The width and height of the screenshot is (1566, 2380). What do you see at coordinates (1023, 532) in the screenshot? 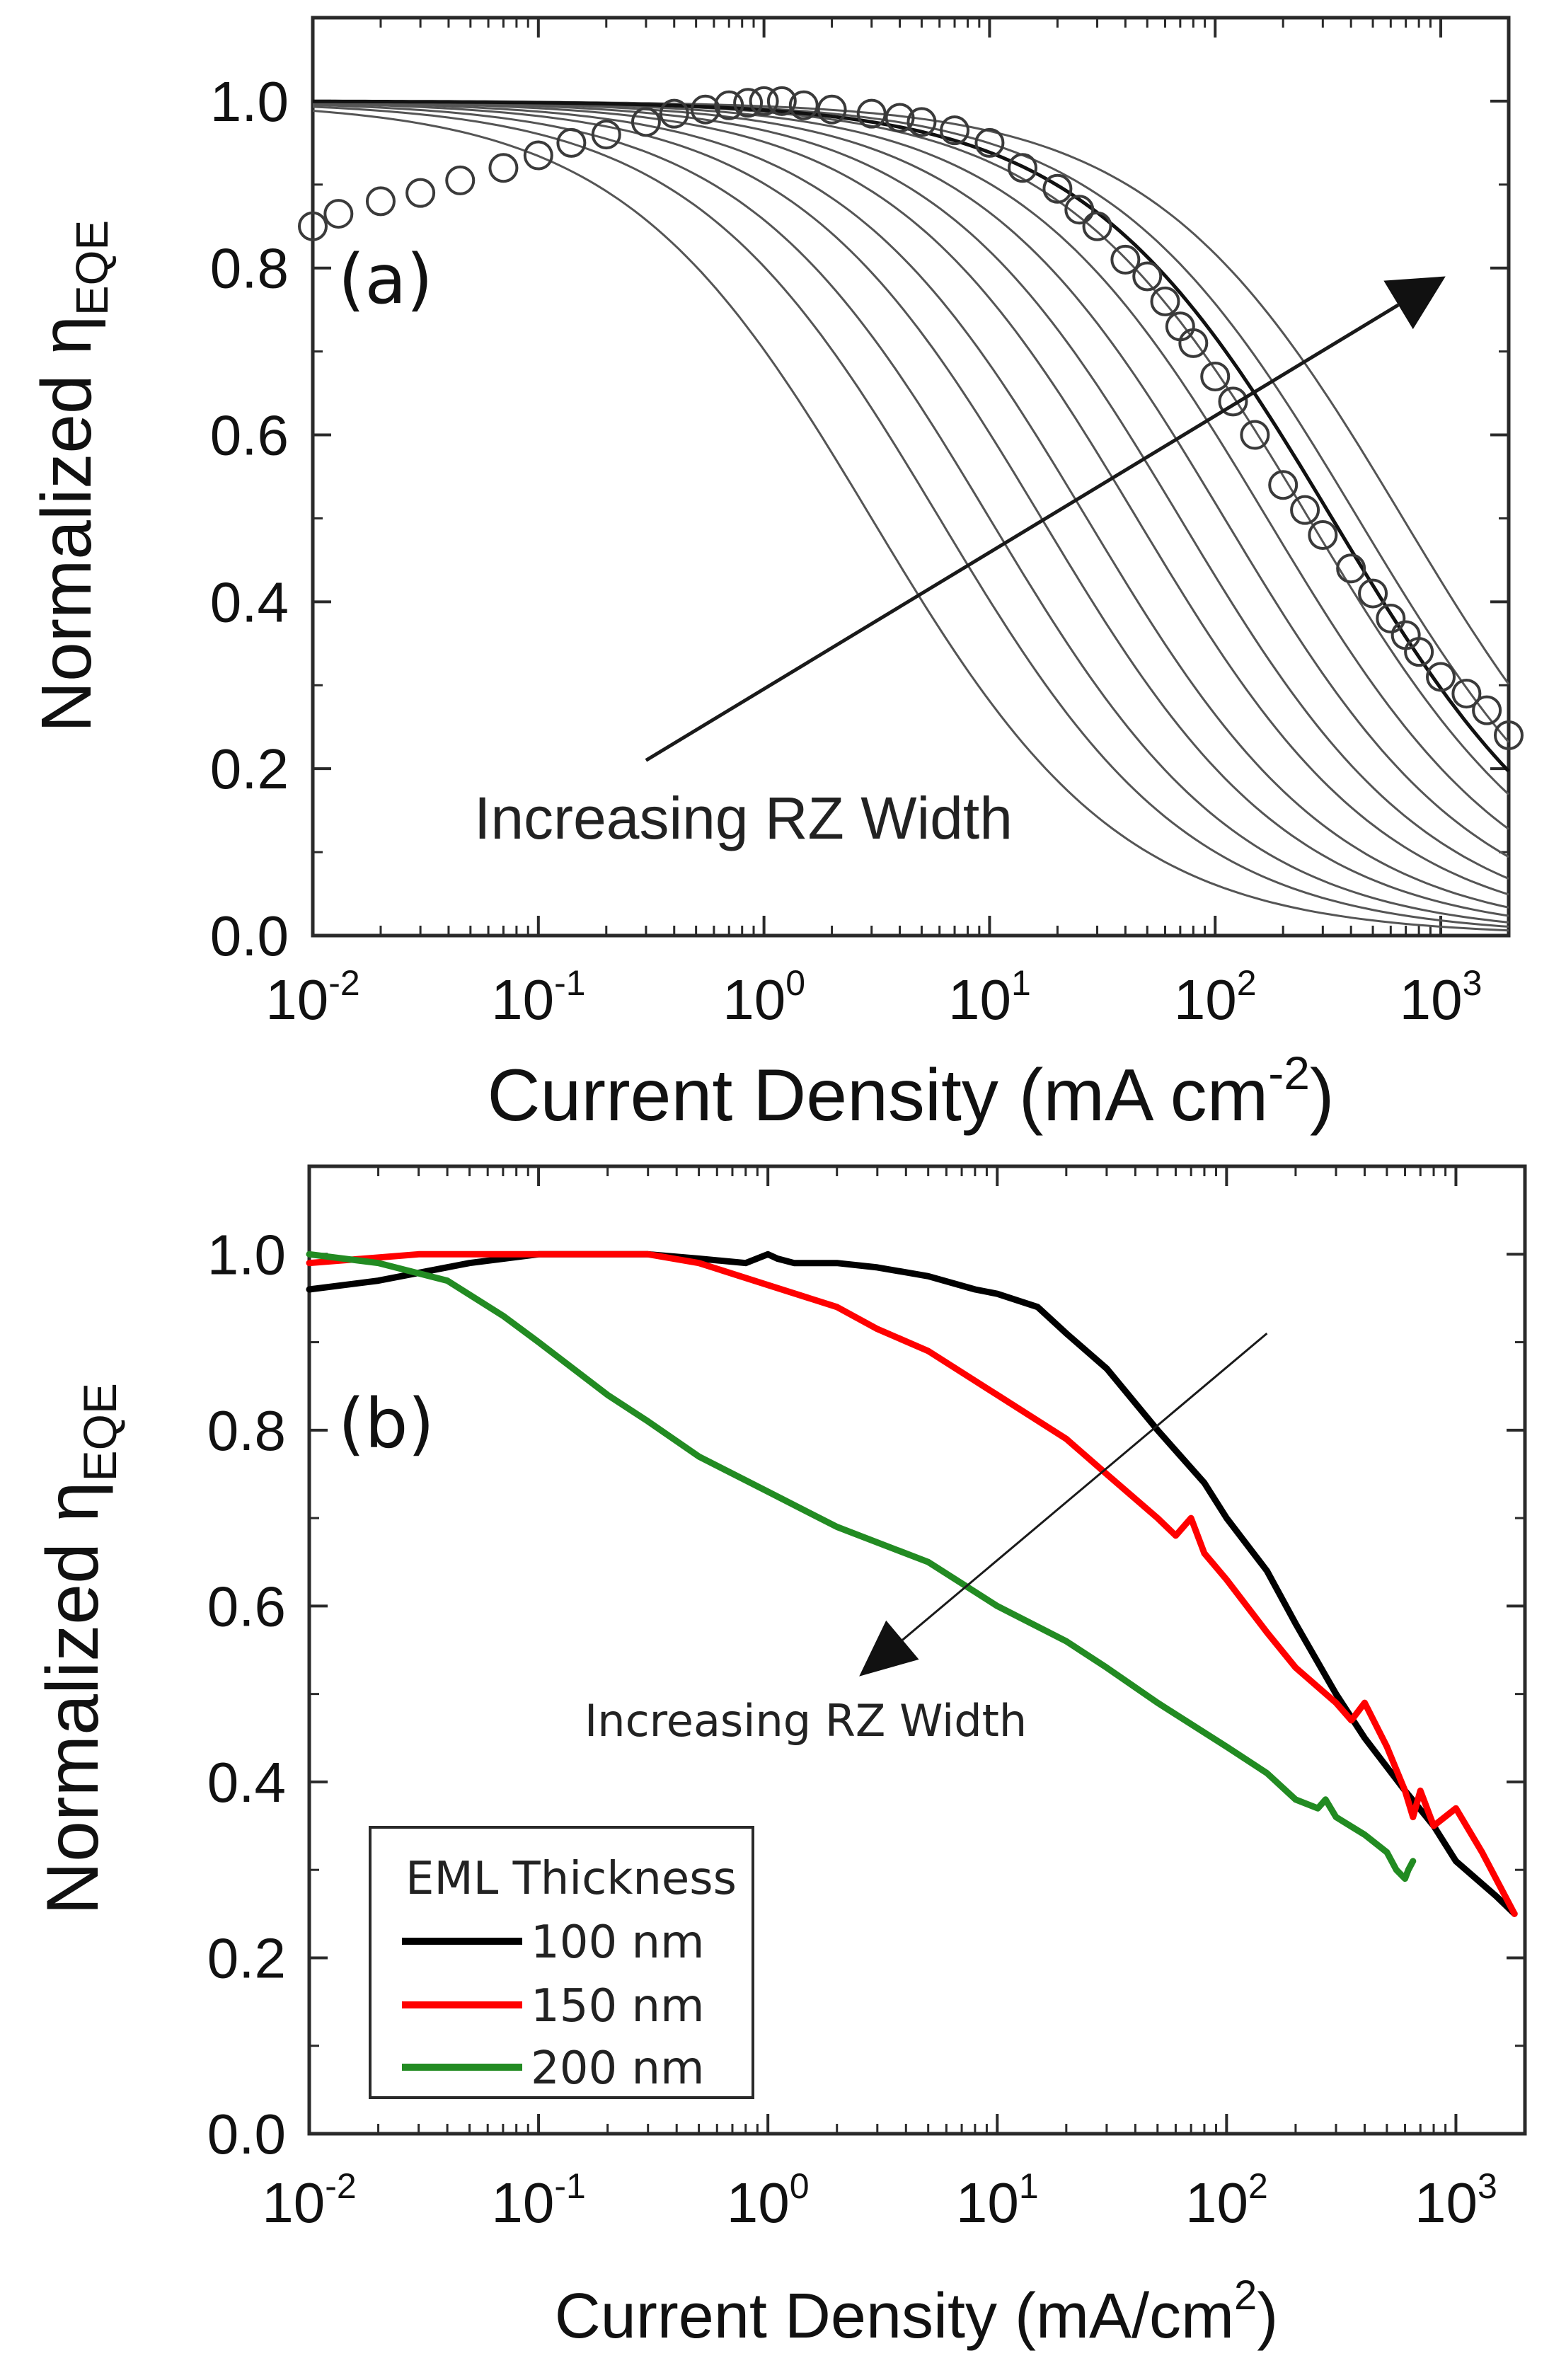
I see `panel-a-arrow` at bounding box center [1023, 532].